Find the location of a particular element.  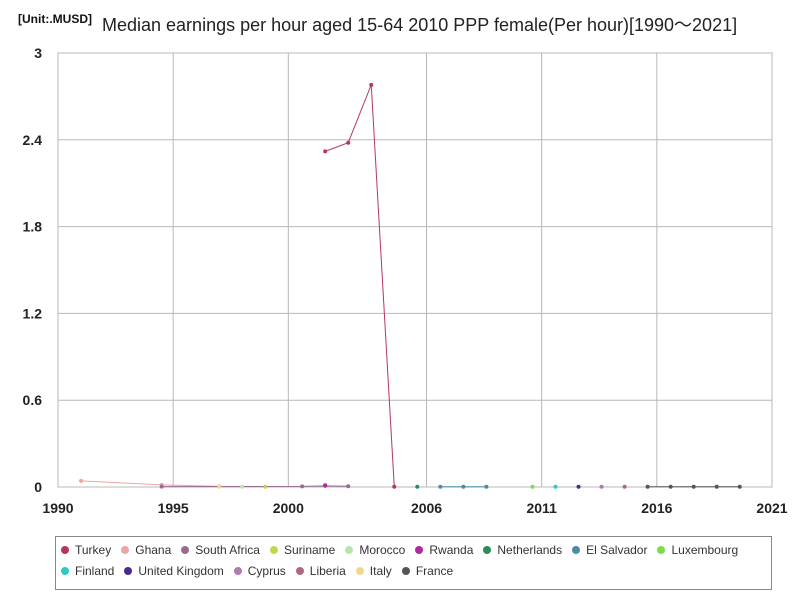

y-tick-label: 2.4 is located at coordinates (33, 140).